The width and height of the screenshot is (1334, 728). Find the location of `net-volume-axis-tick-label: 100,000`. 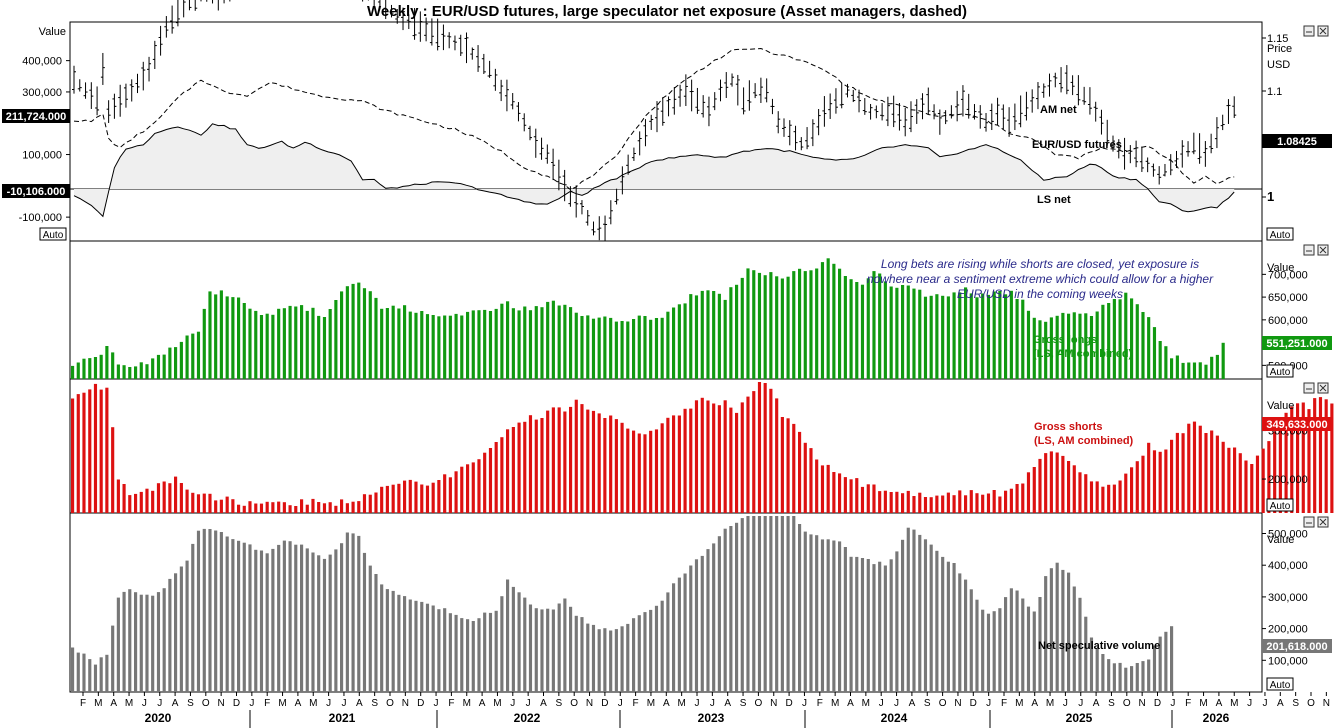

net-volume-axis-tick-label: 100,000 is located at coordinates (1288, 661).